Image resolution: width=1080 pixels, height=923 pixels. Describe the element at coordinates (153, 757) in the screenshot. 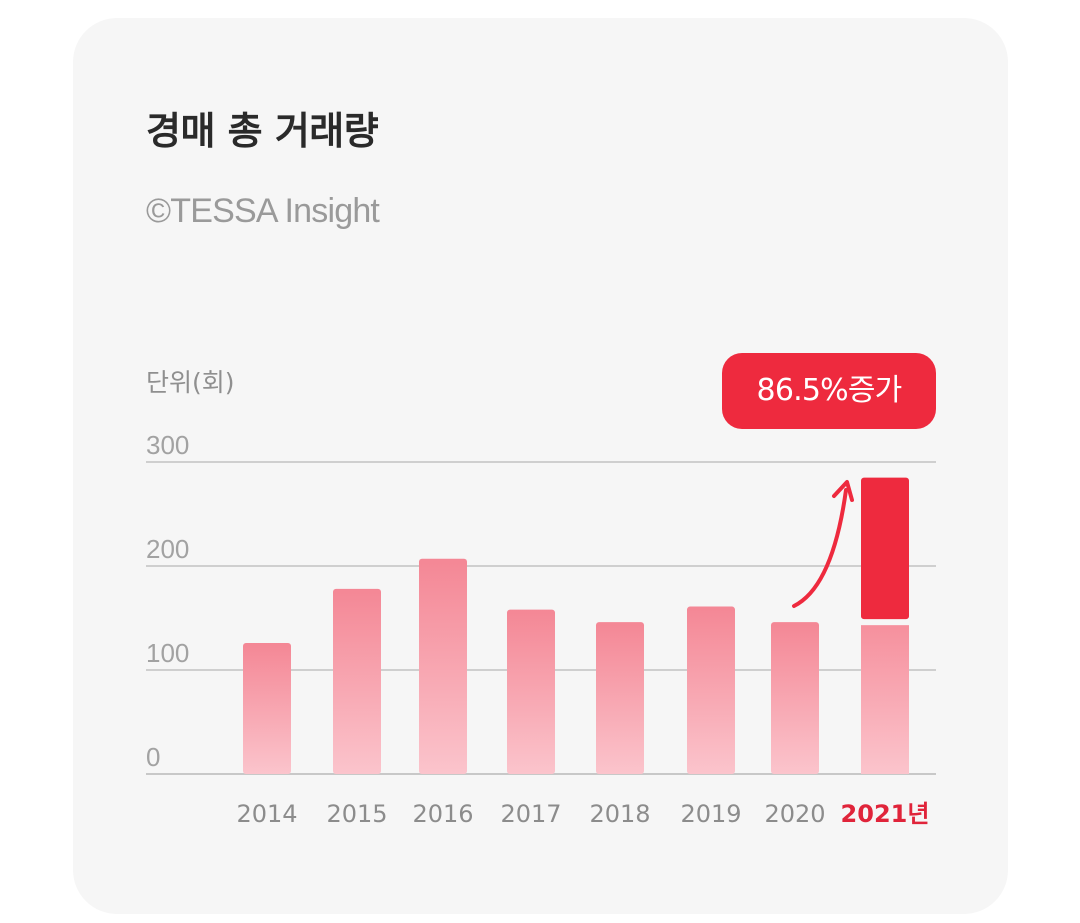

I see `y-tick-label: 0` at that location.